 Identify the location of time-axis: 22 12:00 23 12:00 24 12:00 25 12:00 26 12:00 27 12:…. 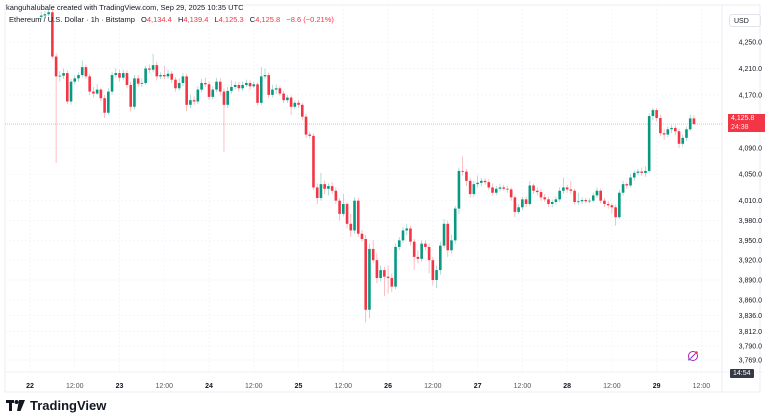
(368, 386).